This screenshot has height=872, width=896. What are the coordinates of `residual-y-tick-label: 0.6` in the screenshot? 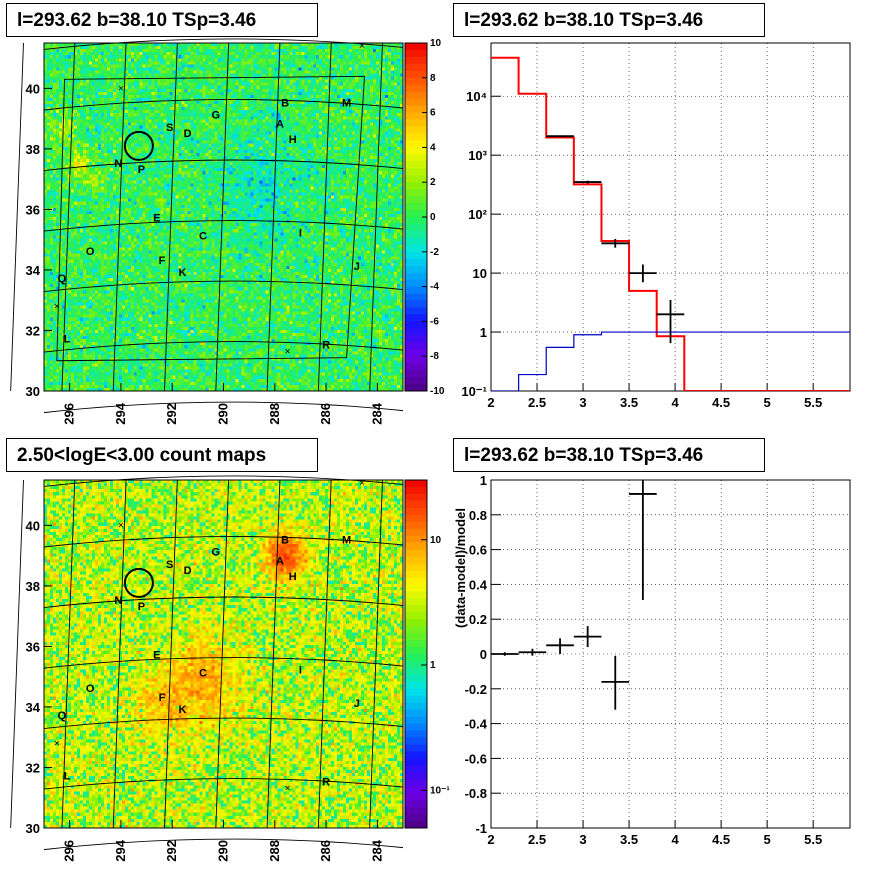 It's located at (478, 550).